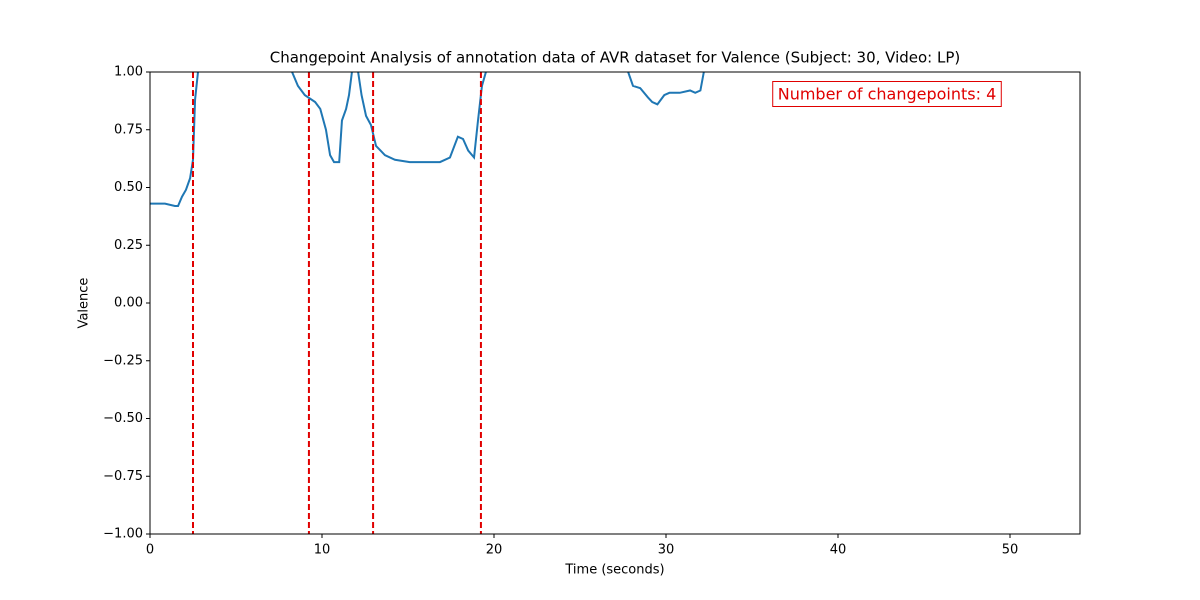 The height and width of the screenshot is (600, 1200). I want to click on x-tick-label: 30, so click(666, 550).